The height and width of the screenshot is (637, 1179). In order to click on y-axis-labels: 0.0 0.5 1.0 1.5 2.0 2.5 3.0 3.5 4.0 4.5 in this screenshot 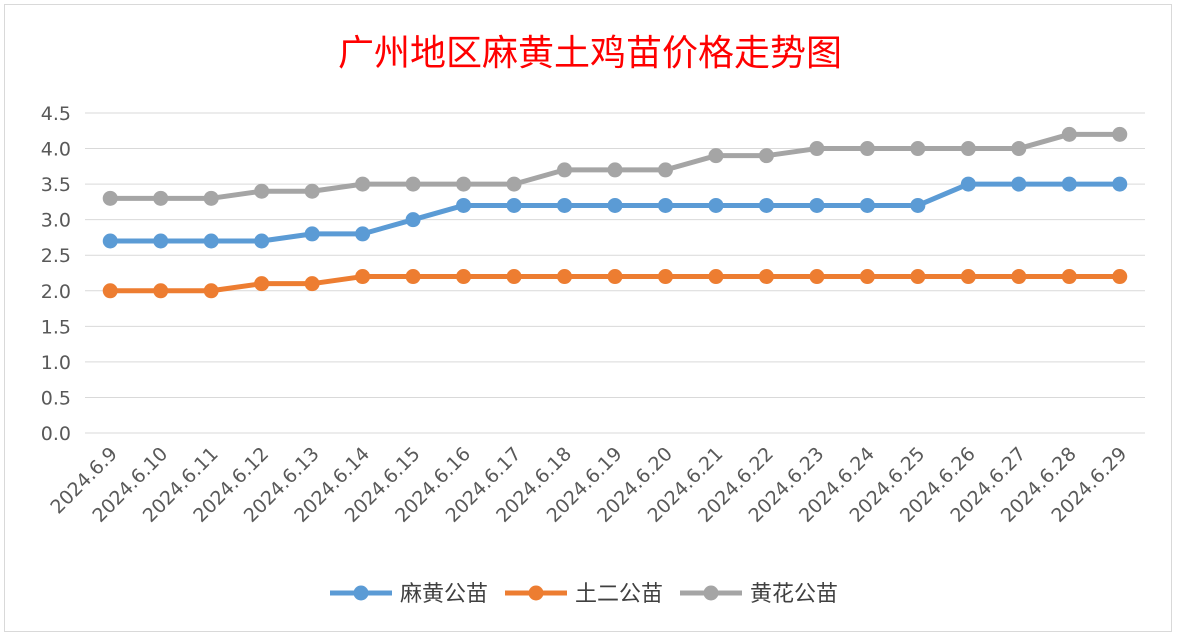, I will do `click(56, 274)`.